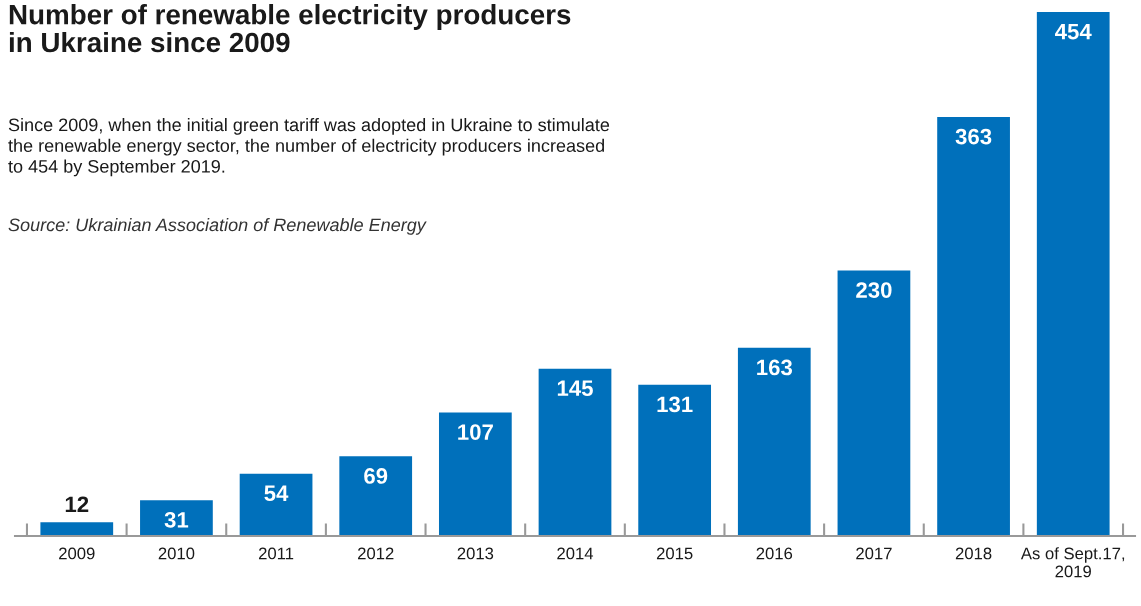  What do you see at coordinates (376, 553) in the screenshot?
I see `x-tick-label: 2012` at bounding box center [376, 553].